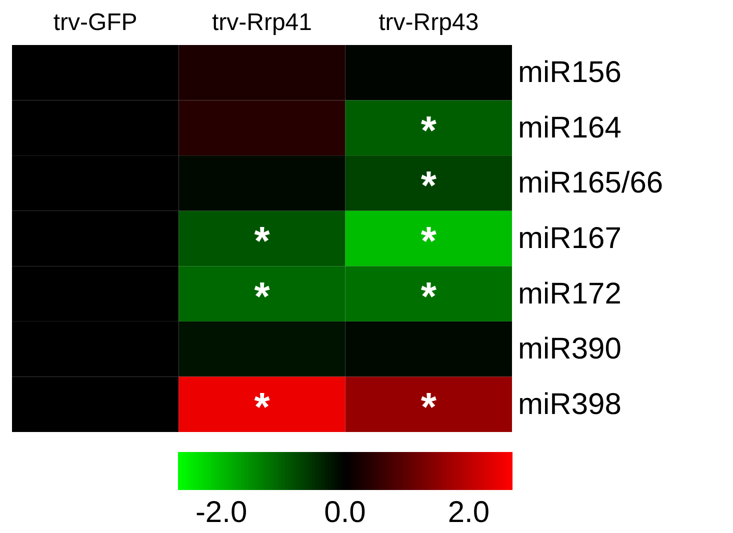 The width and height of the screenshot is (733, 533). I want to click on y-tick-label: miR390, so click(570, 349).